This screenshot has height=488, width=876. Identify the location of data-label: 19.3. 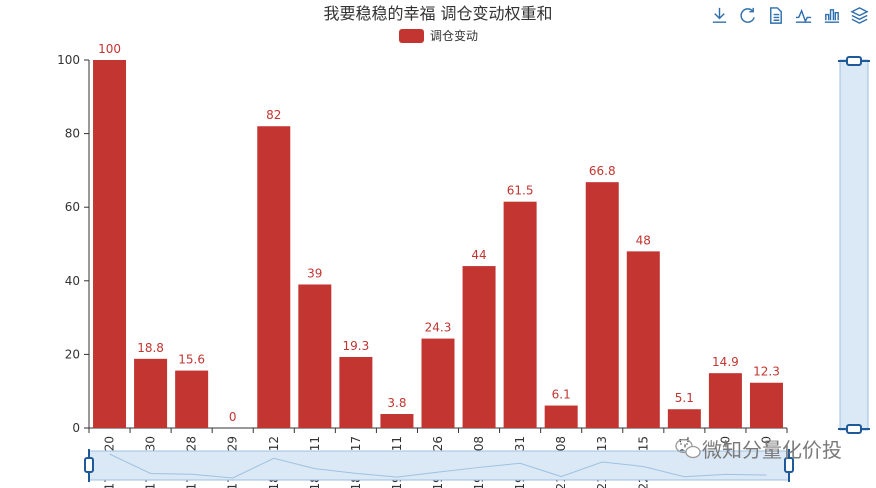
(356, 346).